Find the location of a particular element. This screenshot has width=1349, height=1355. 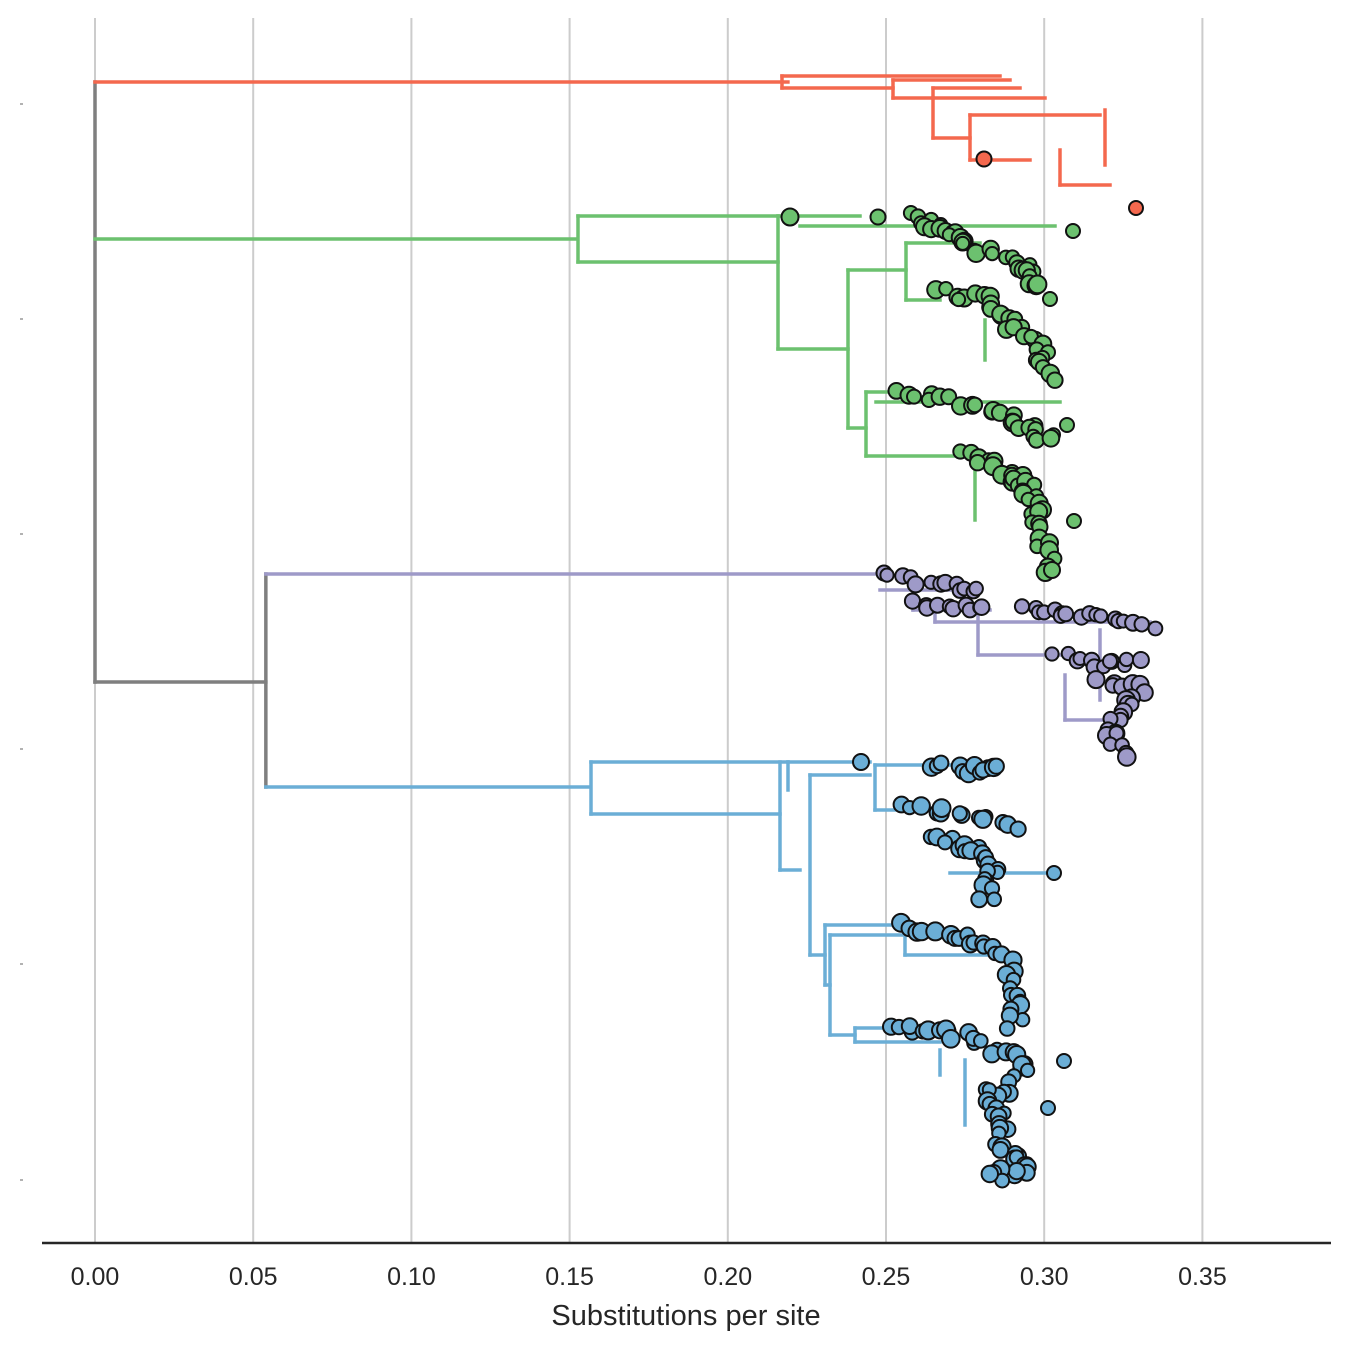

x-tick-label: 0.15 is located at coordinates (569, 1277).